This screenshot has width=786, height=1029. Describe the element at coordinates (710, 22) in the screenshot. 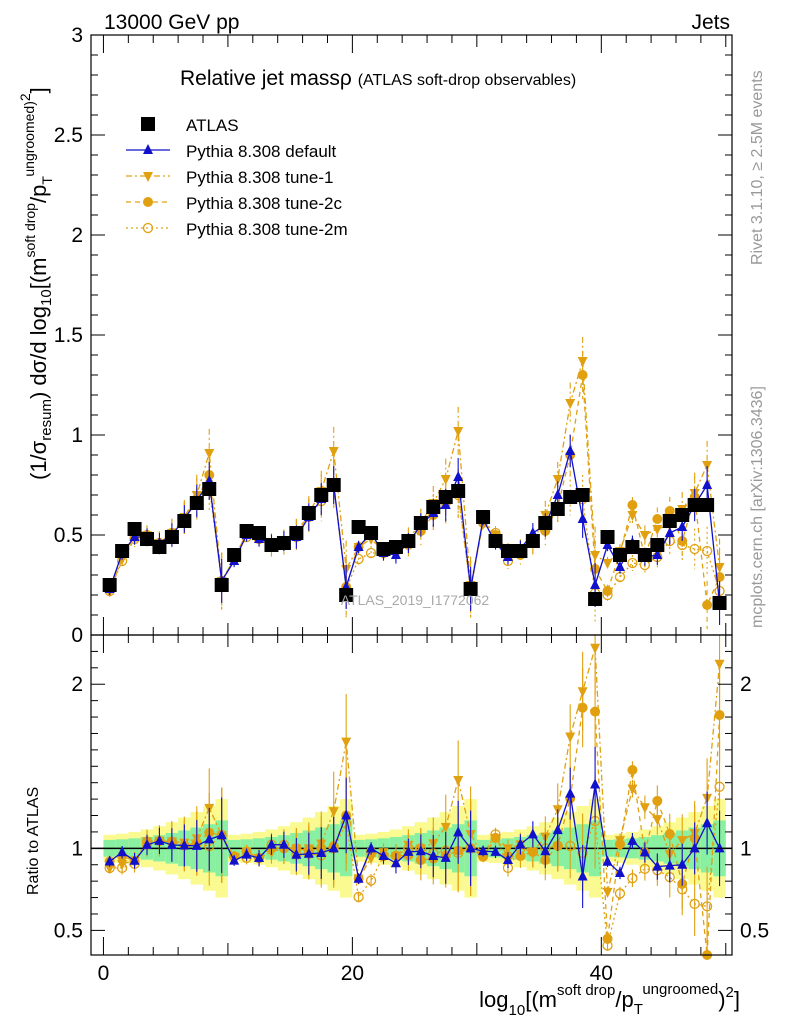

I see `header-right: Jets` at that location.